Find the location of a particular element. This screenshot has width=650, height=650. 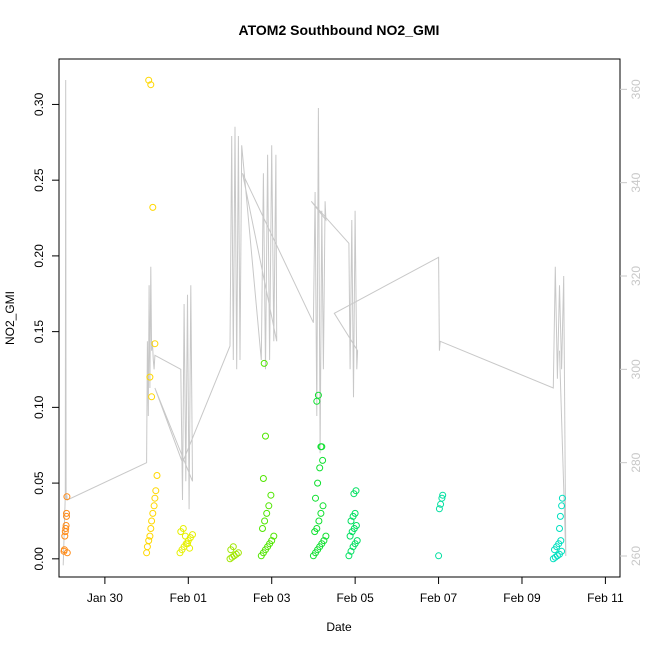

chart-title: ATOM2 Southbound NO2_GMI is located at coordinates (339, 30).